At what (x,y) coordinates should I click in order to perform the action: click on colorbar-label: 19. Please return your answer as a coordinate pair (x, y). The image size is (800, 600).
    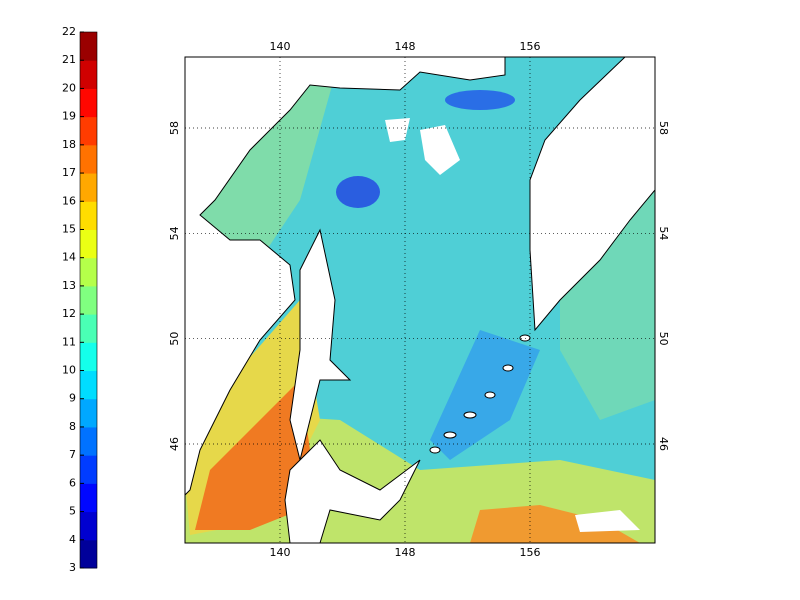
    Looking at the image, I should click on (69, 116).